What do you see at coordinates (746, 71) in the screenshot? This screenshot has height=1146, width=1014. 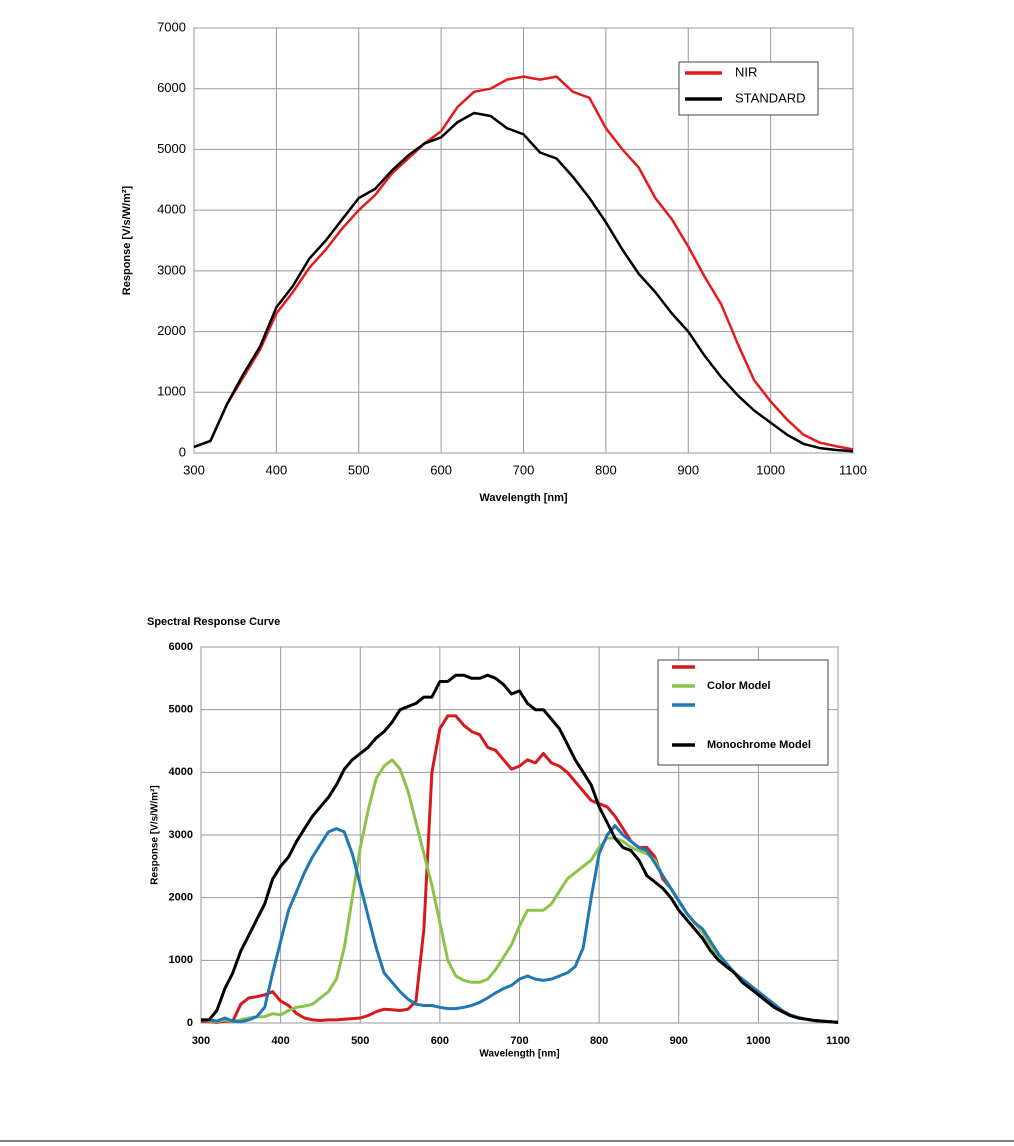 I see `legend-label: NIR` at bounding box center [746, 71].